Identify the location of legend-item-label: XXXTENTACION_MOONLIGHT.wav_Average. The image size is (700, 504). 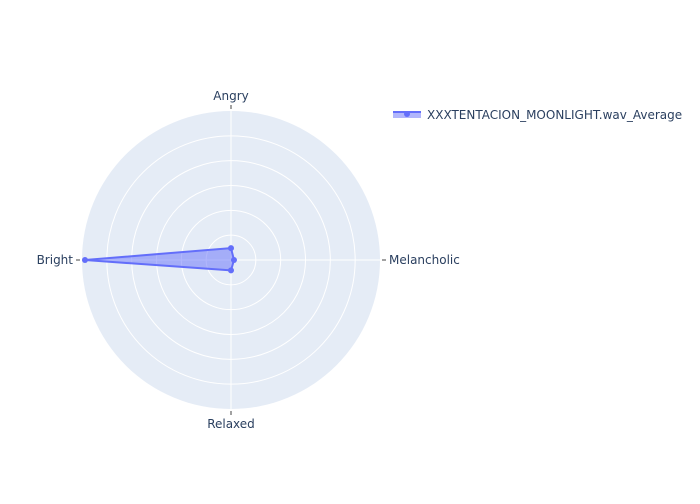
(554, 115).